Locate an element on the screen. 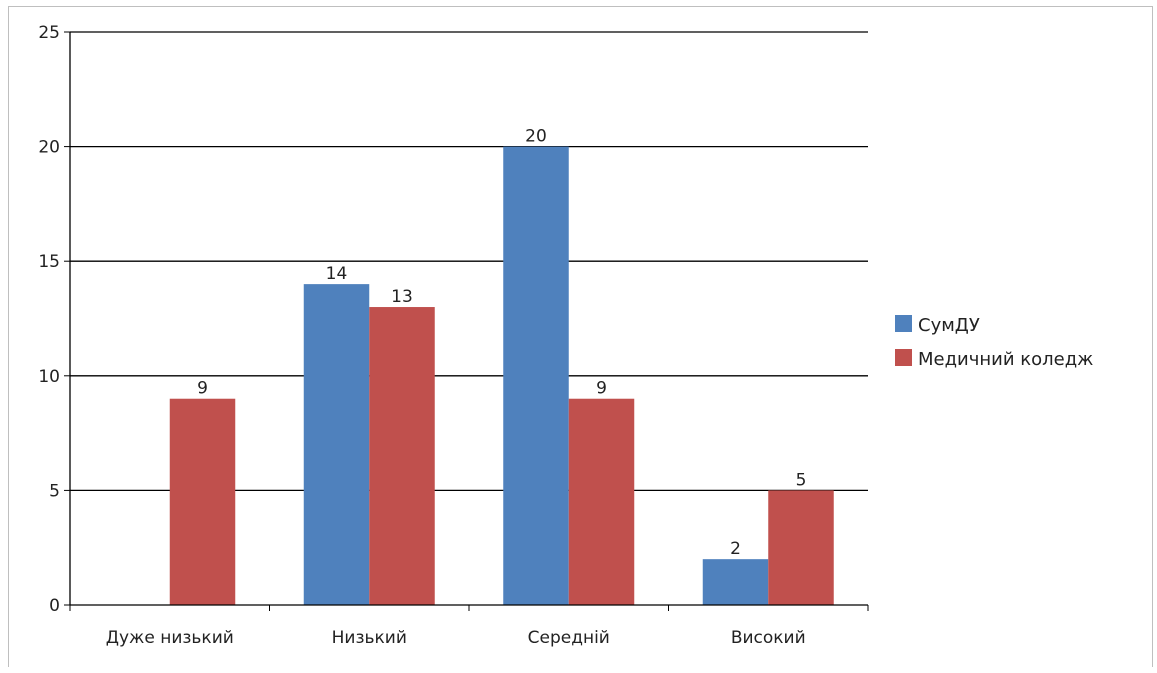 Image resolution: width=1157 pixels, height=673 pixels. y-tick-label: 5 is located at coordinates (54, 491).